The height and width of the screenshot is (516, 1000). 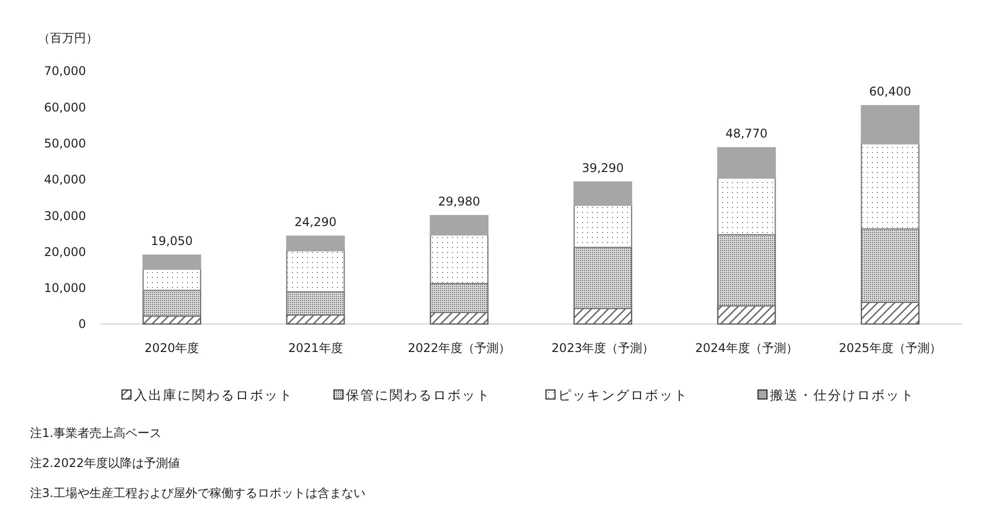 What do you see at coordinates (198, 493) in the screenshot?
I see `text: 注3.工場や生産工程および屋外で稼働するロボットは含まない` at bounding box center [198, 493].